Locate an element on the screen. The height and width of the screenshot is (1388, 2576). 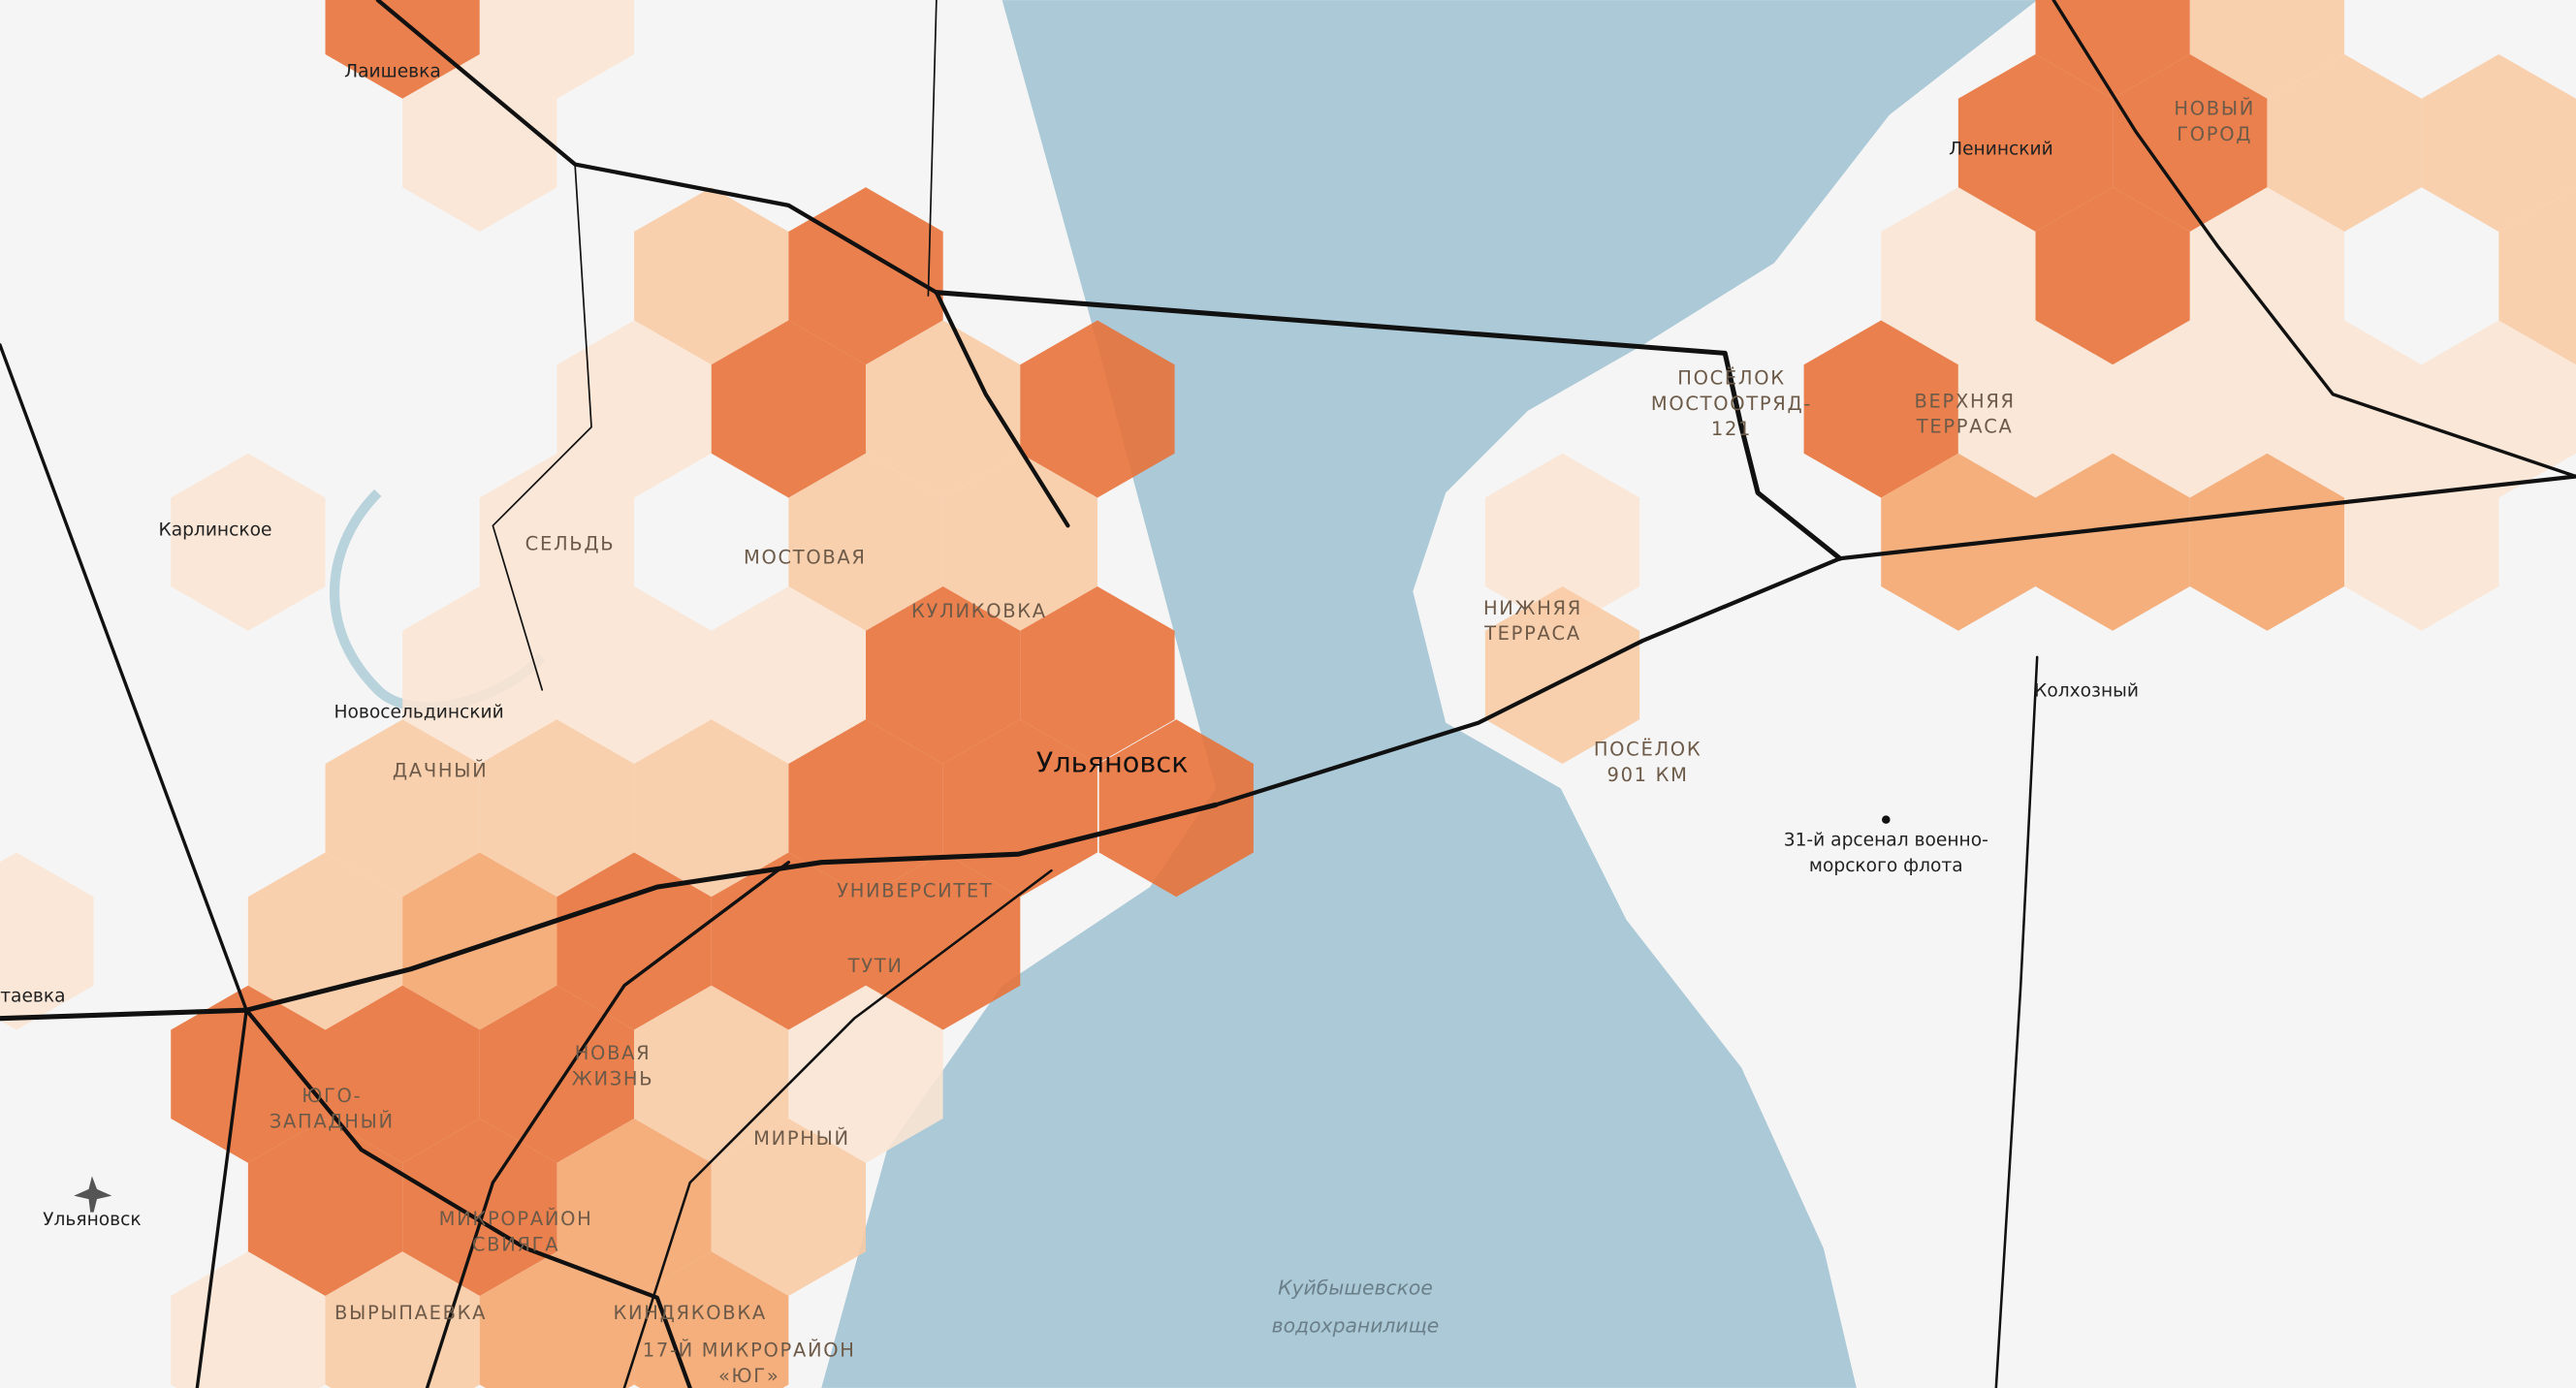
place-label: Лаишевка is located at coordinates (392, 72).